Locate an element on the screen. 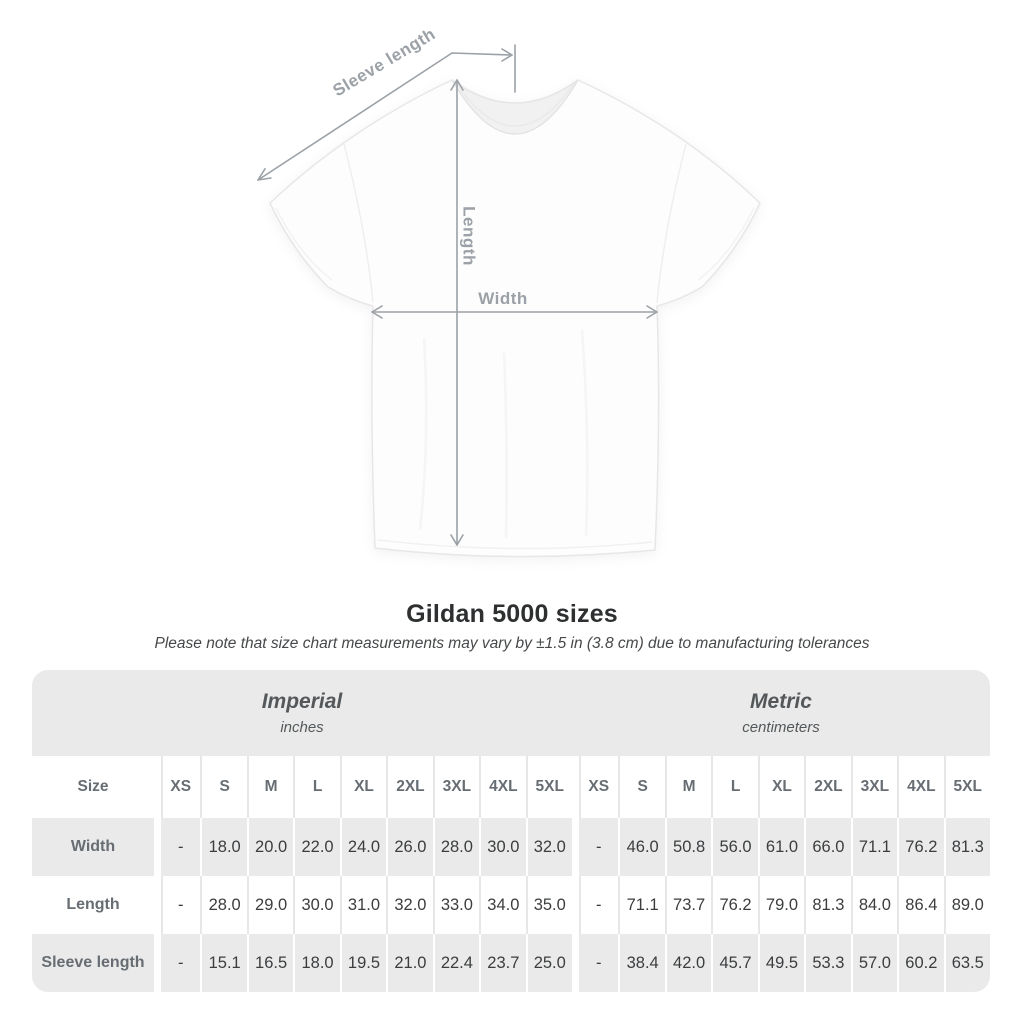  size-column-header-metric: XL is located at coordinates (781, 787).